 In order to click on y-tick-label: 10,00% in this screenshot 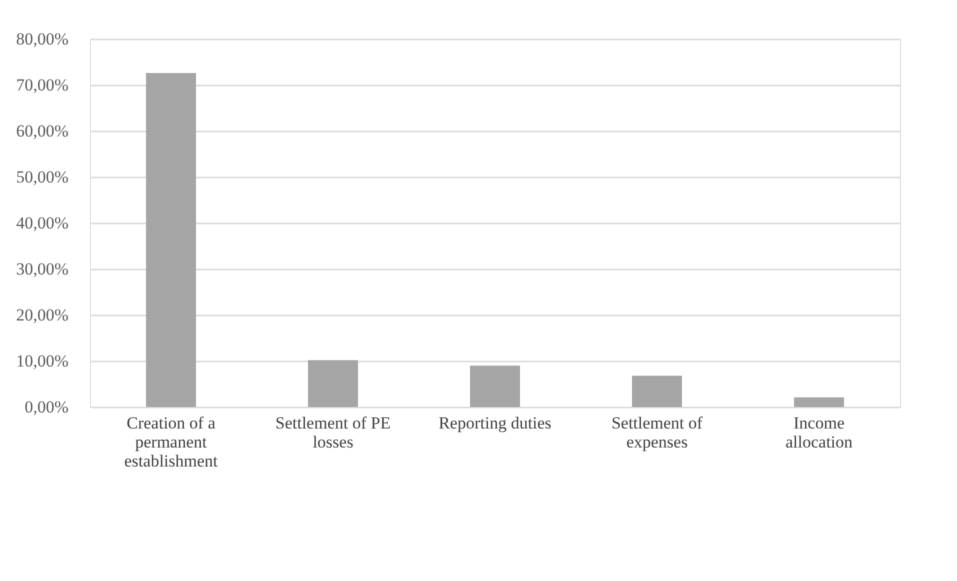, I will do `click(42, 361)`.